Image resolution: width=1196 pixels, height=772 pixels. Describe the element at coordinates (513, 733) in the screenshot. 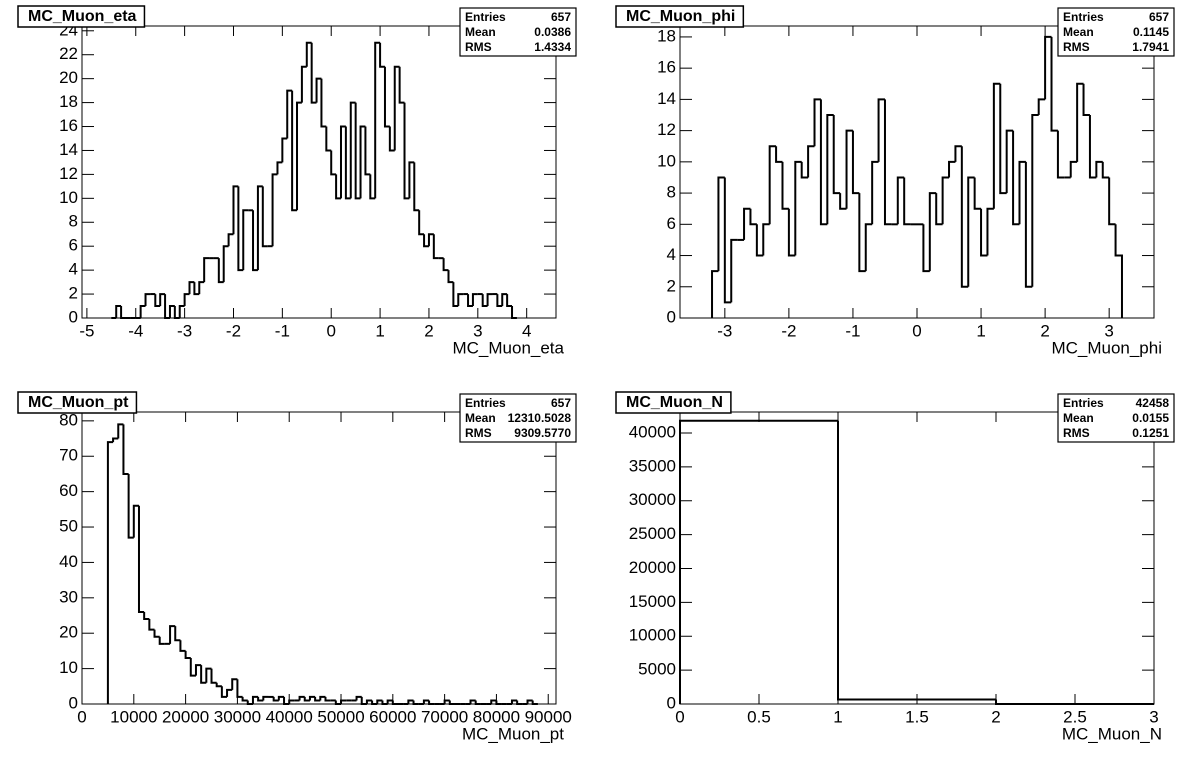

I see `x-axis-title: MC_Muon_pt` at that location.